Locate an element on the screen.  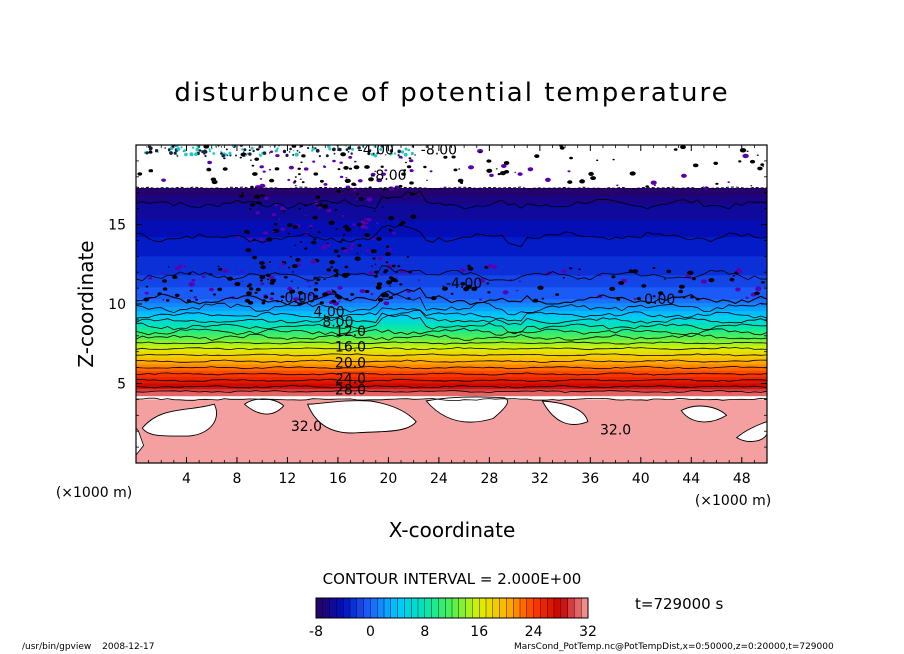
colorbar-tick-label: 8 is located at coordinates (424, 632).